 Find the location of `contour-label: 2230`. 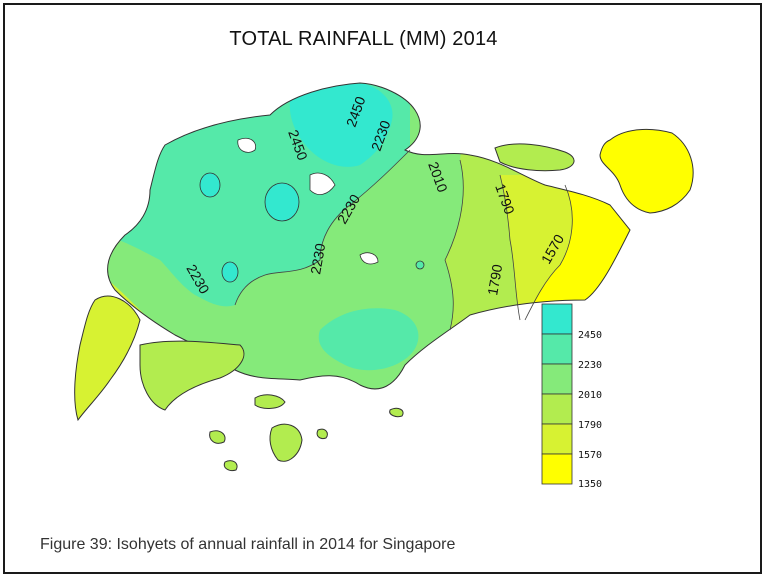

contour-label: 2230 is located at coordinates (317, 259).